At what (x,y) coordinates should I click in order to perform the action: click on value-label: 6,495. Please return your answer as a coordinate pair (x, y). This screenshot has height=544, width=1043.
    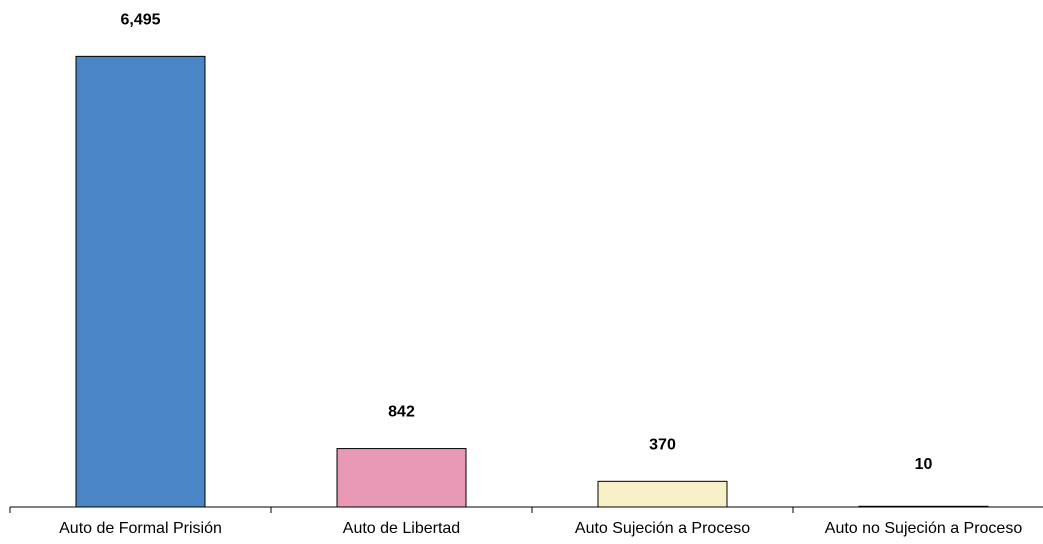
    Looking at the image, I should click on (140, 19).